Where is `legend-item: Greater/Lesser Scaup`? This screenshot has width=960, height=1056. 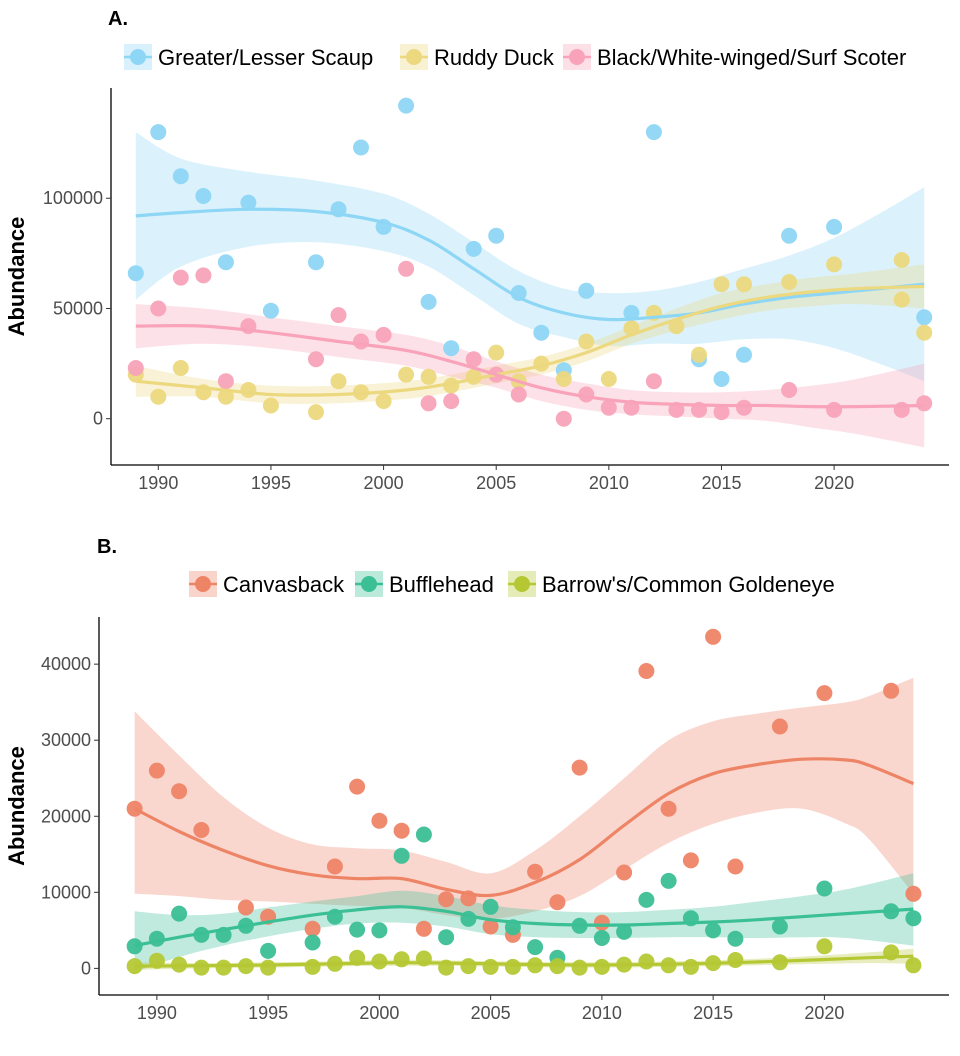
legend-item: Greater/Lesser Scaup is located at coordinates (248, 57).